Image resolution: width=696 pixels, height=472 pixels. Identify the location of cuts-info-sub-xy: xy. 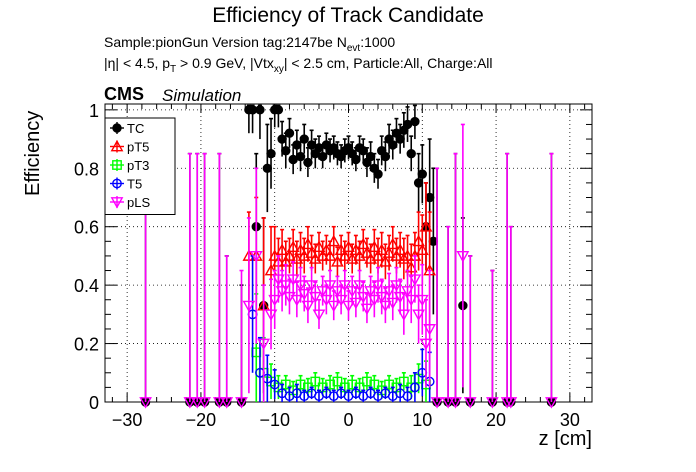
(278, 69).